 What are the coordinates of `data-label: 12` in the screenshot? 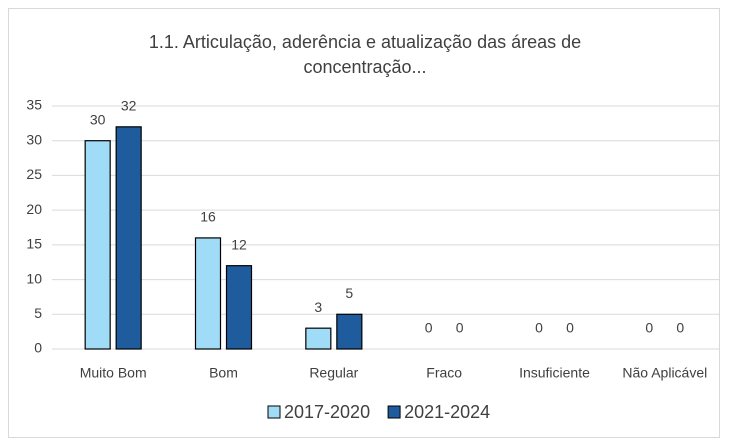 It's located at (239, 244).